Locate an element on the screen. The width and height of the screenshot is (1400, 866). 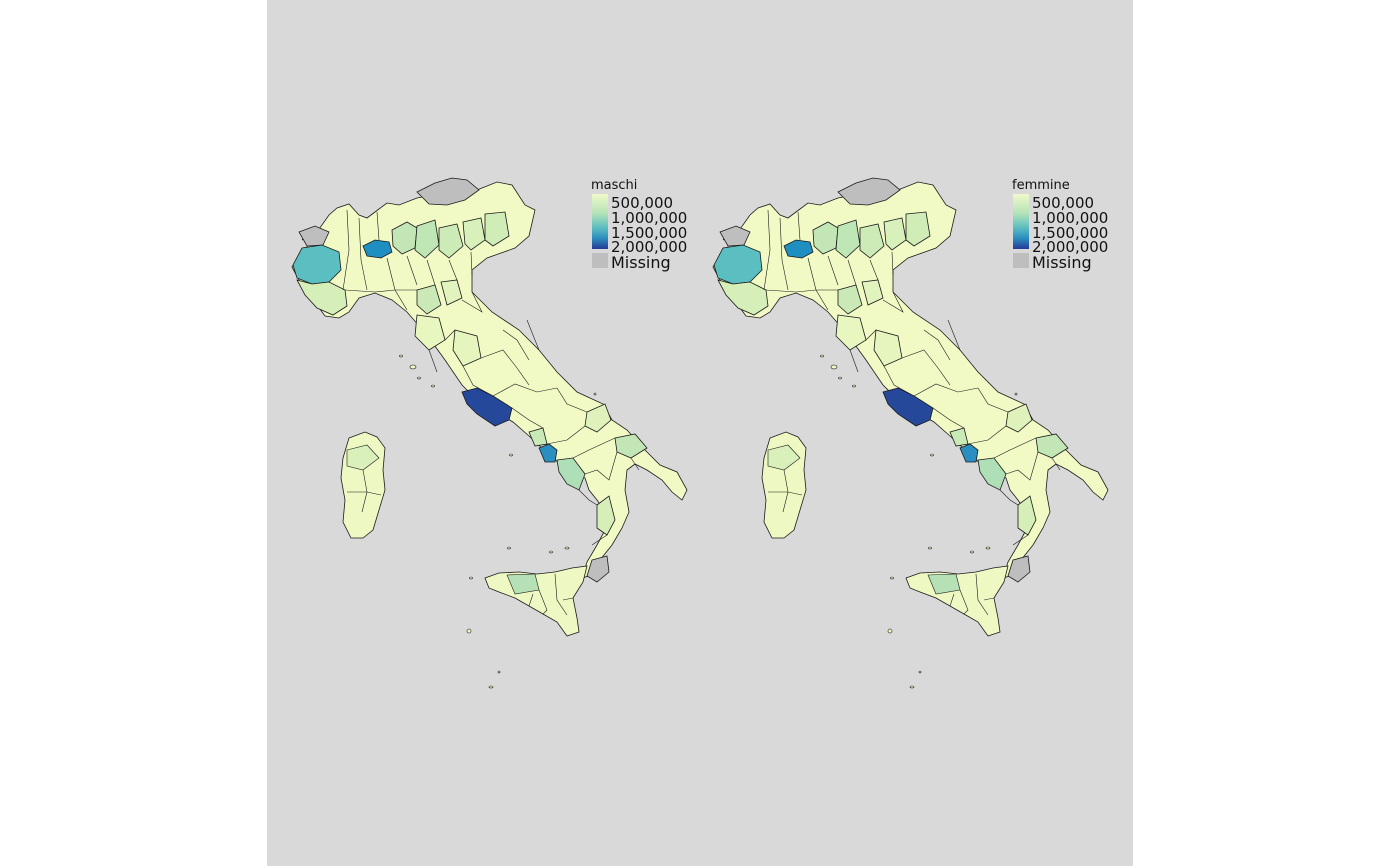
legend-title: maschi is located at coordinates (614, 185).